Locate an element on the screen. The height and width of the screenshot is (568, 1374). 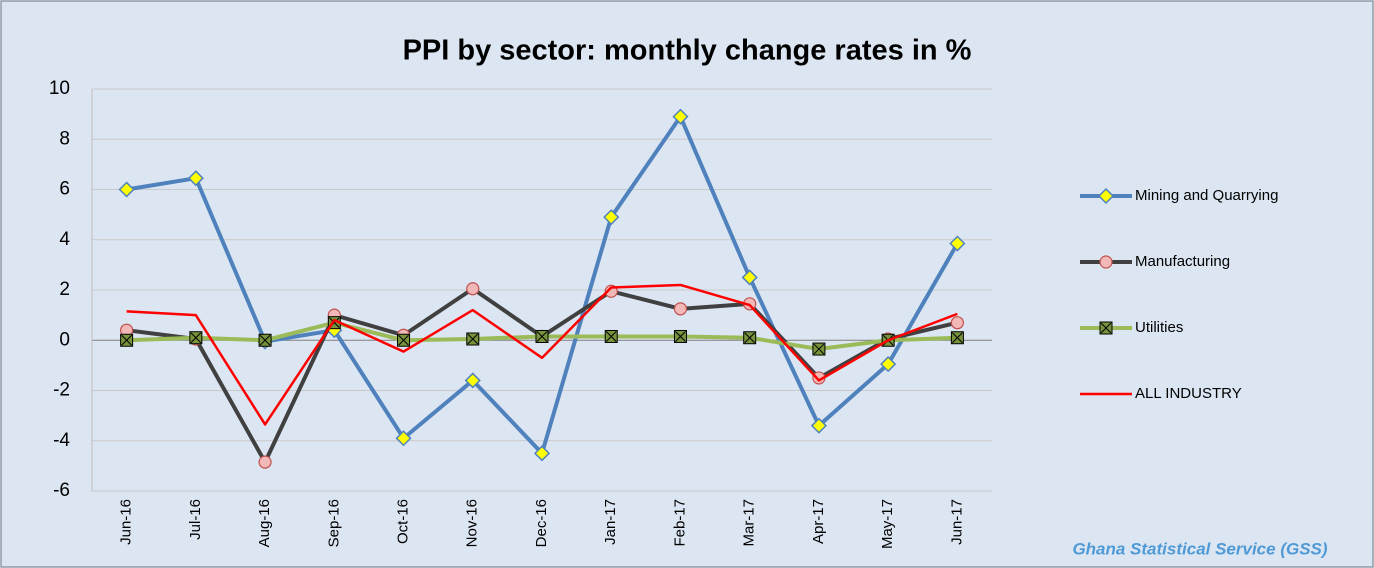
x-tick-label: Jul-16 is located at coordinates (195, 519).